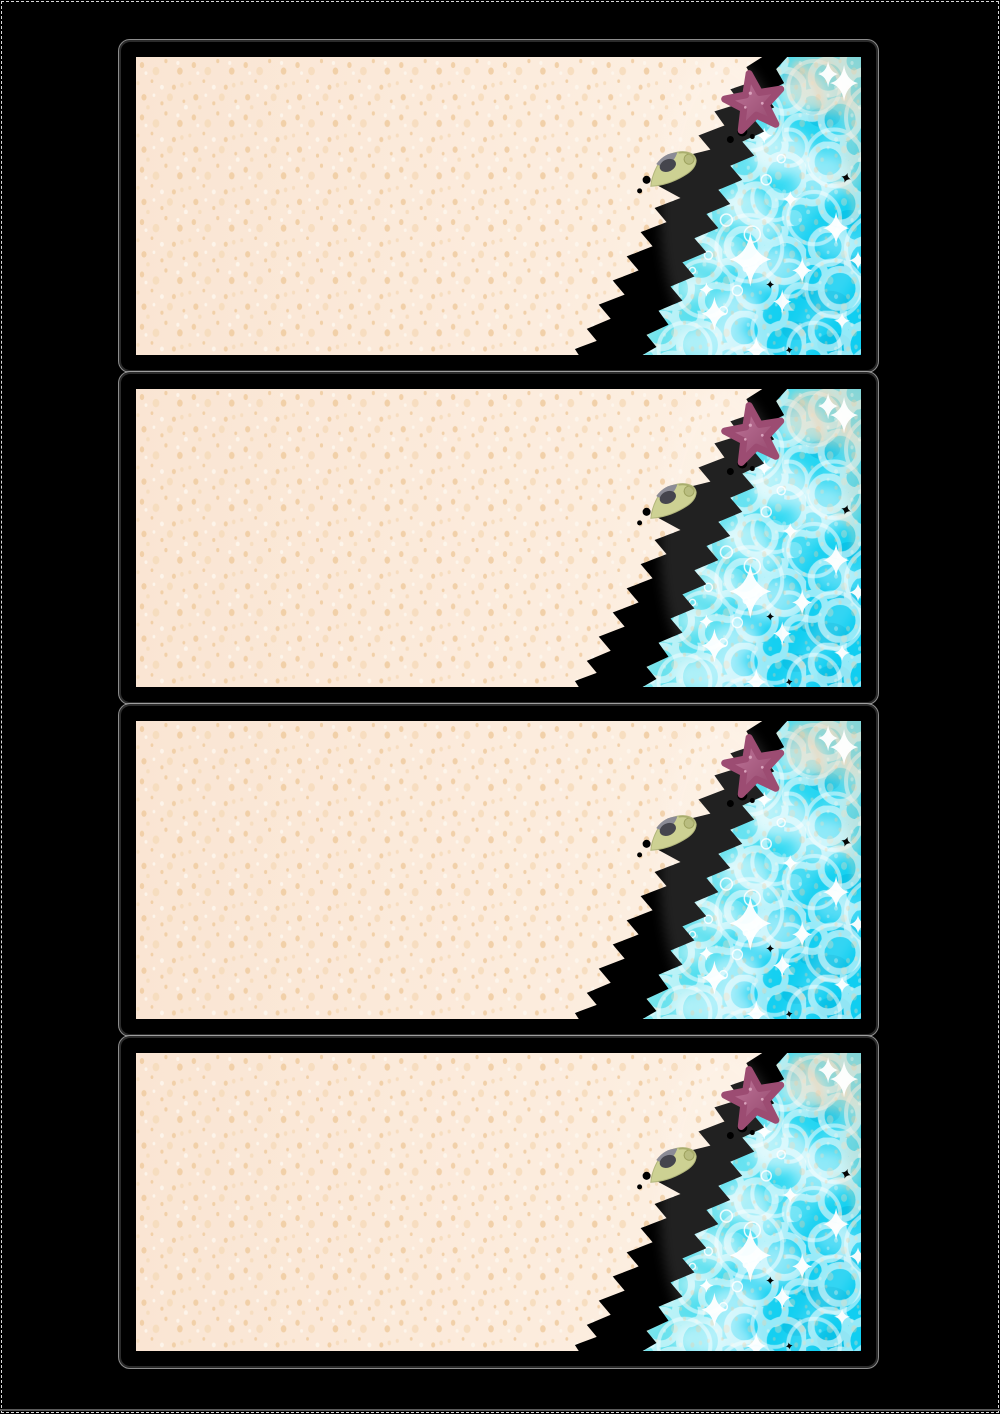  I want to click on page-bottom-edge-line, so click(500, 1410).